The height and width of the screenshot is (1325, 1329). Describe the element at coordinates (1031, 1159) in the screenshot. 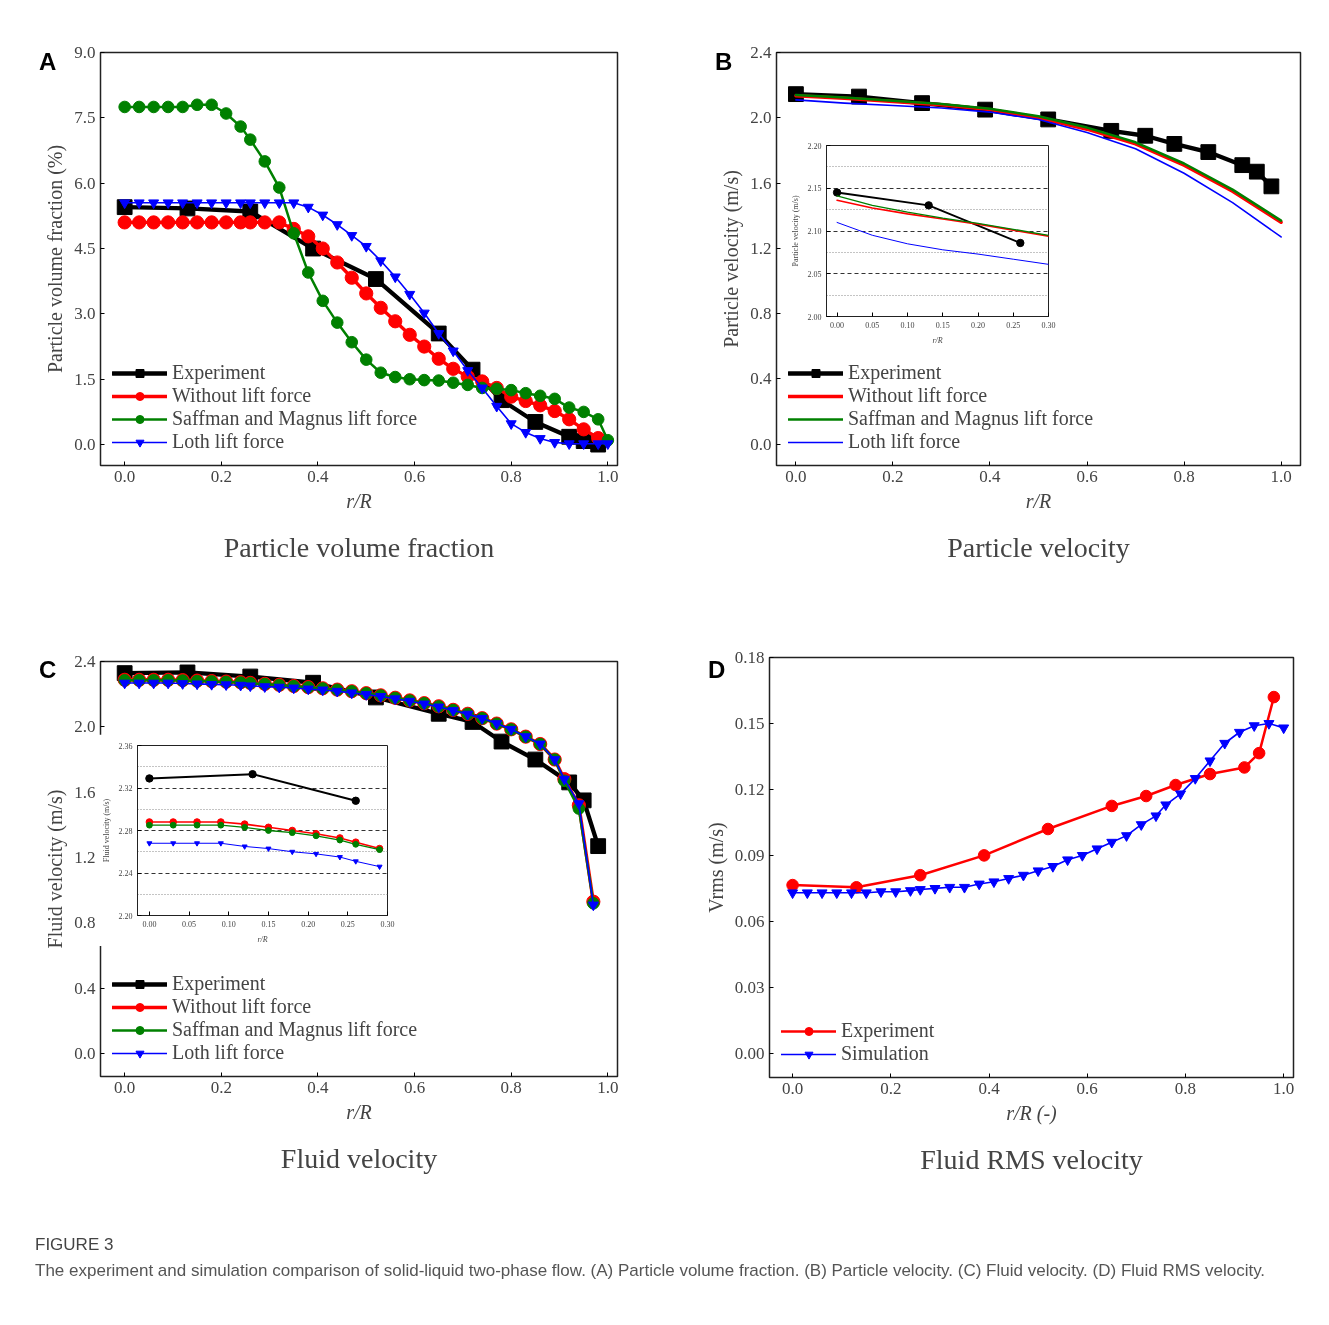

I see `text: Fluid RMS velocity` at that location.